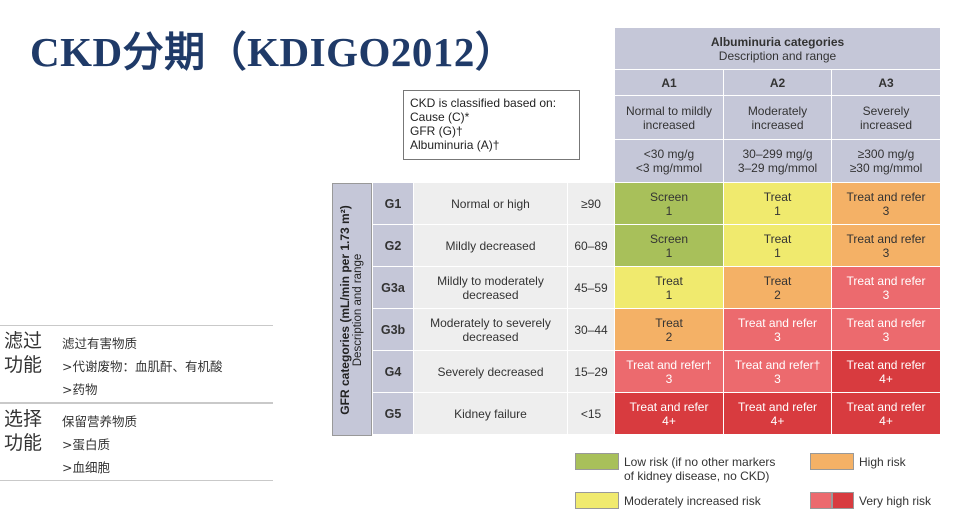 This screenshot has height=523, width=960. What do you see at coordinates (591, 288) in the screenshot?
I see `gfr-range: 45–59` at bounding box center [591, 288].